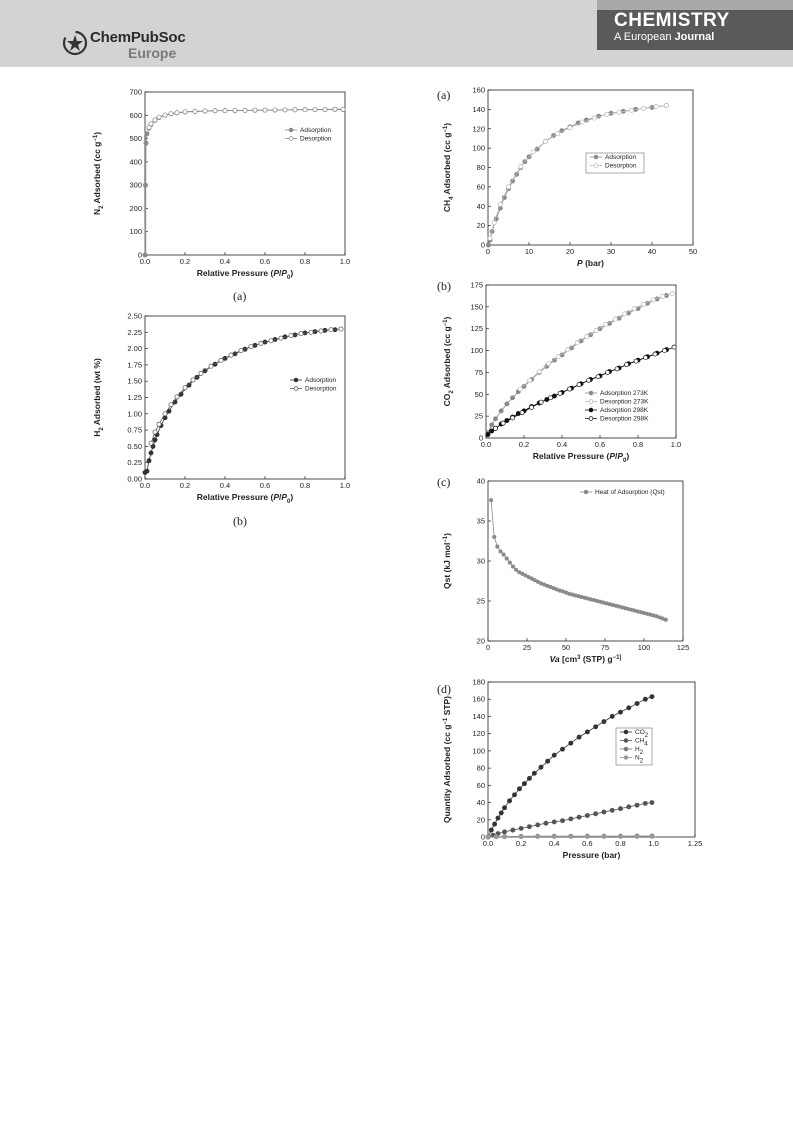 The width and height of the screenshot is (793, 1121). I want to click on y-tick-label: 2.50, so click(134, 316).